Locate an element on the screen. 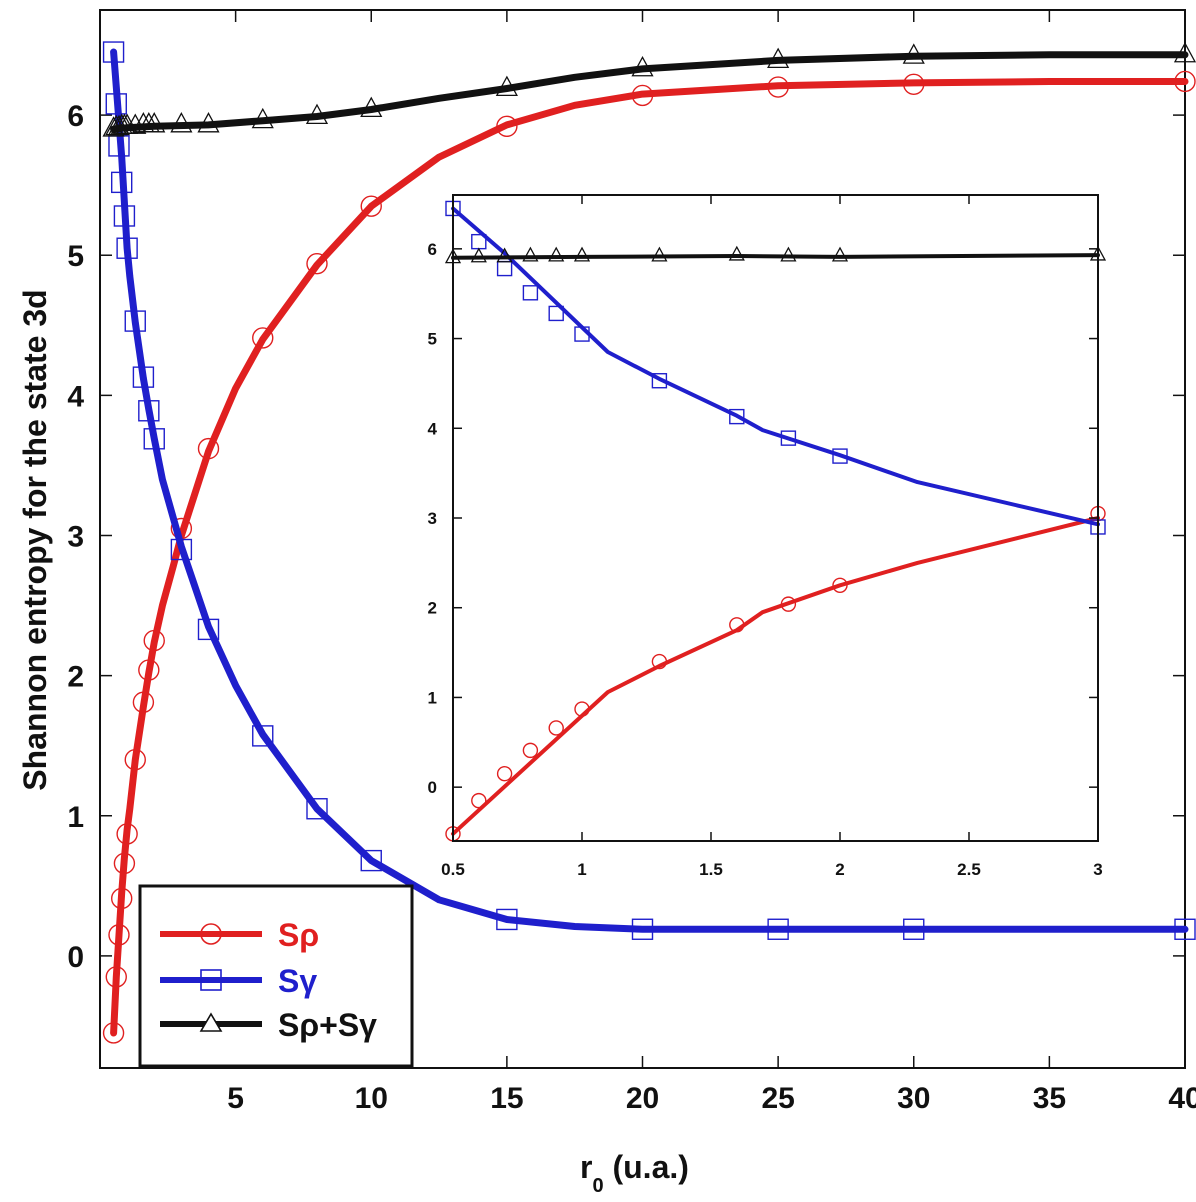 Image resolution: width=1196 pixels, height=1202 pixels. legend: Sρ Sγ Sρ+Sγ is located at coordinates (276, 976).